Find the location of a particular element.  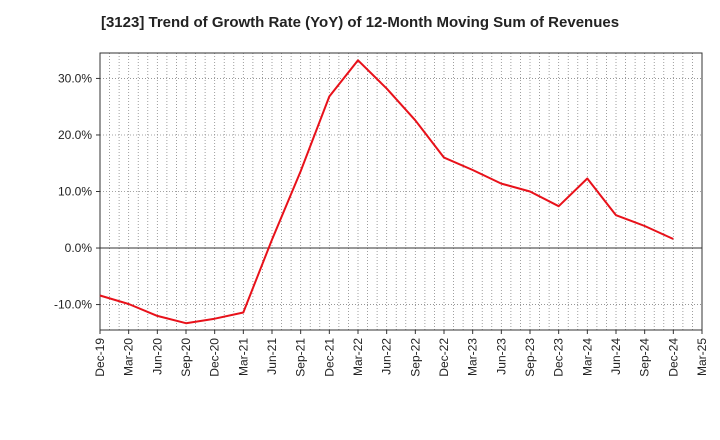

x-tick-label: Dec-20 is located at coordinates (215, 357).